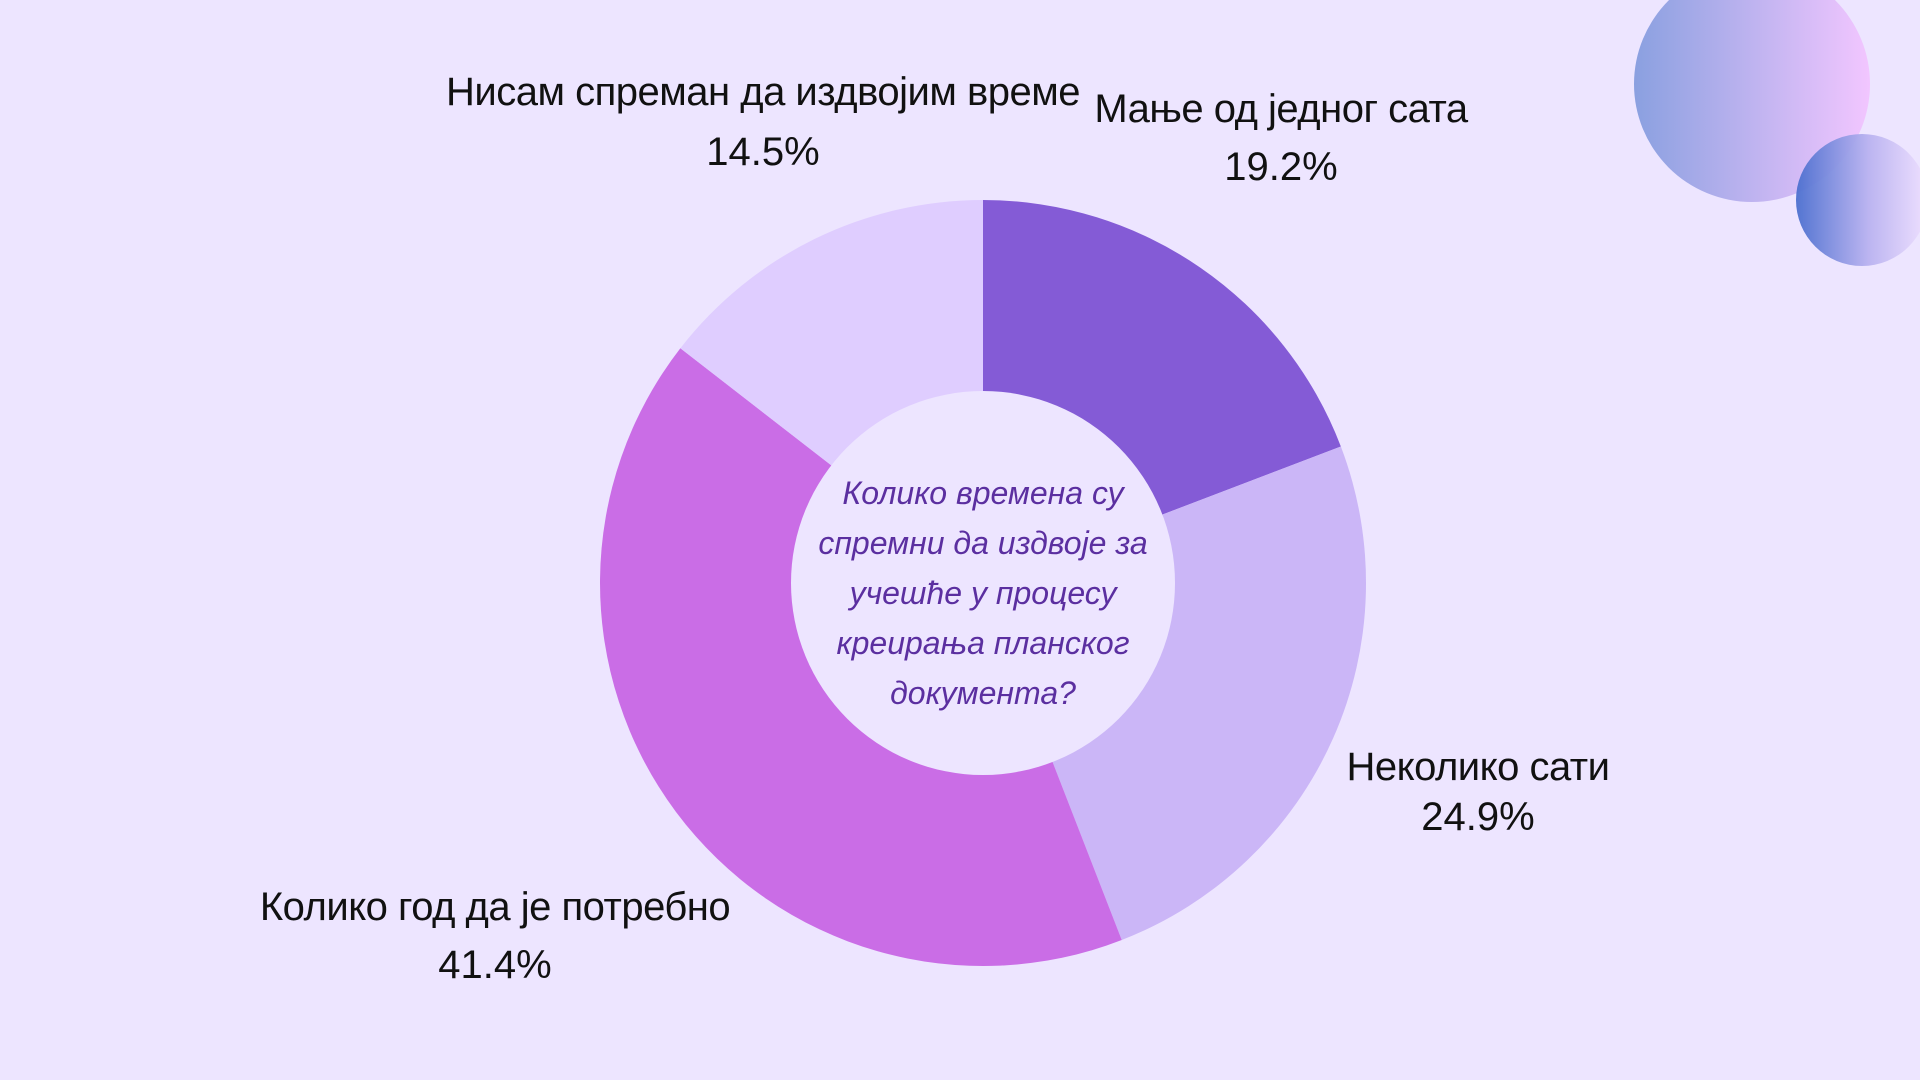 This screenshot has height=1080, width=1920. What do you see at coordinates (763, 92) in the screenshot?
I see `slice-label-4: Нисам спреман да издвојим време` at bounding box center [763, 92].